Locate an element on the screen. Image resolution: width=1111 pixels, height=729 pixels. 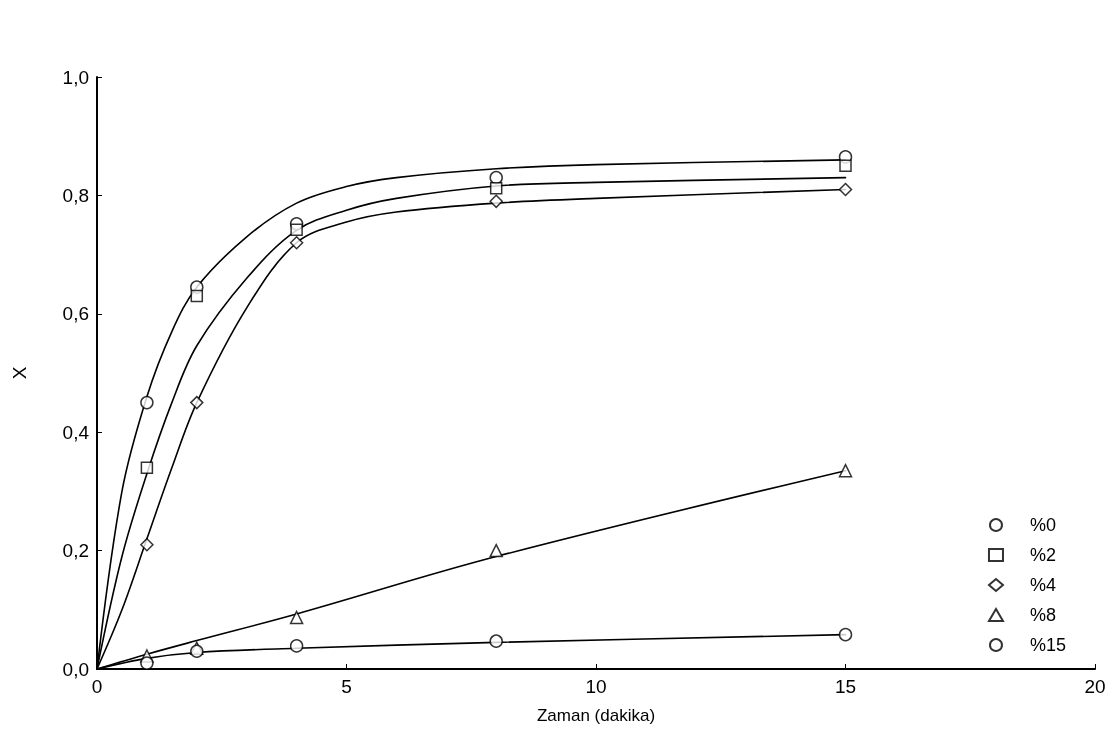
y-tick-label: 1,0 is located at coordinates (75, 77).